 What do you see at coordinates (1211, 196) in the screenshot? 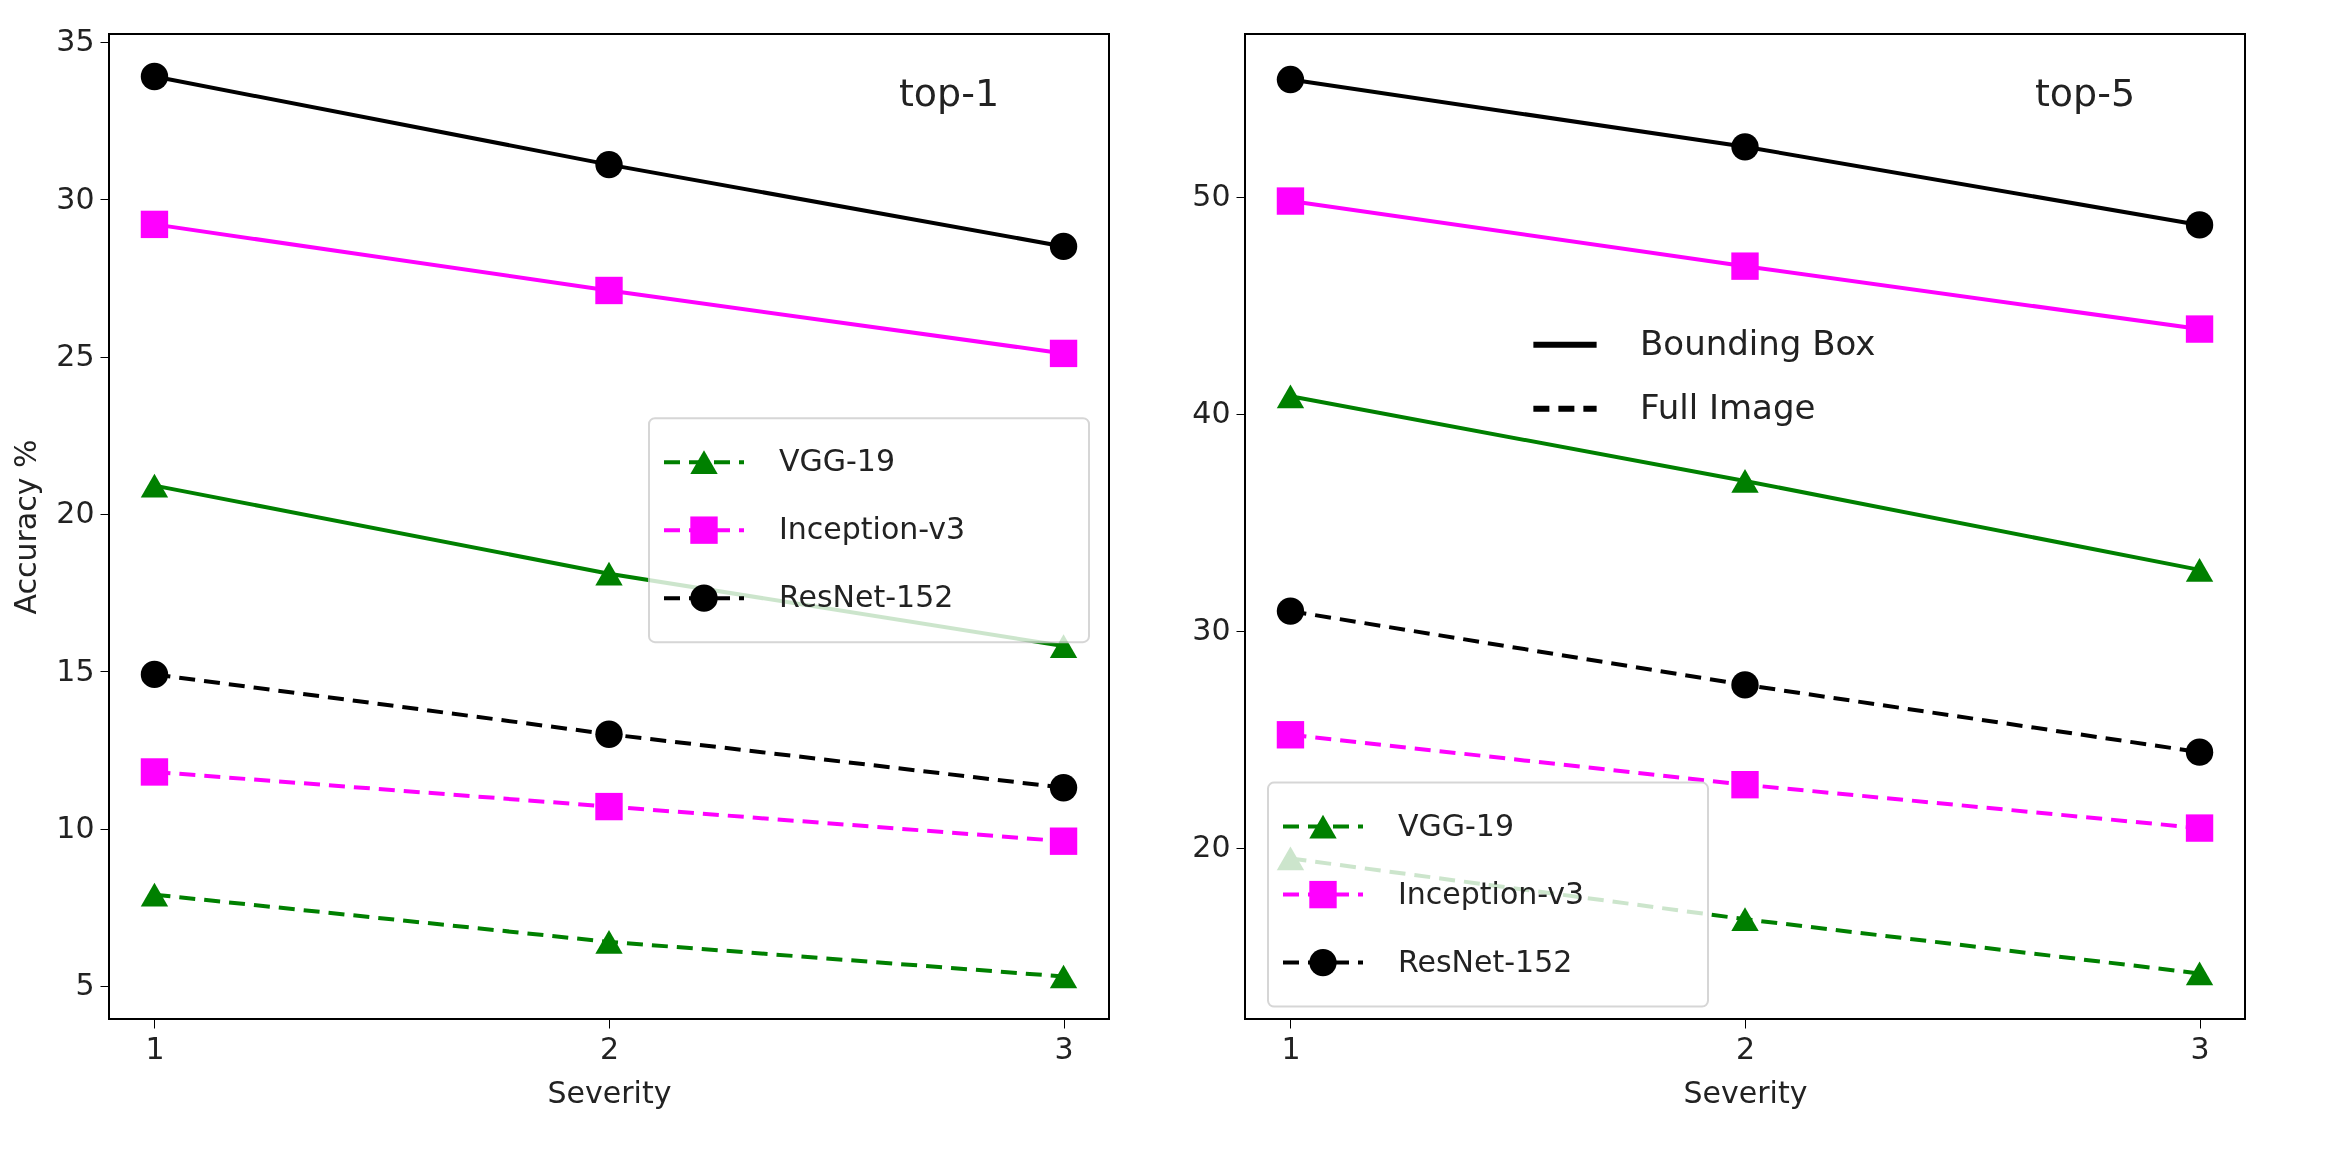
I see `y-tick-label: 50` at bounding box center [1211, 196].